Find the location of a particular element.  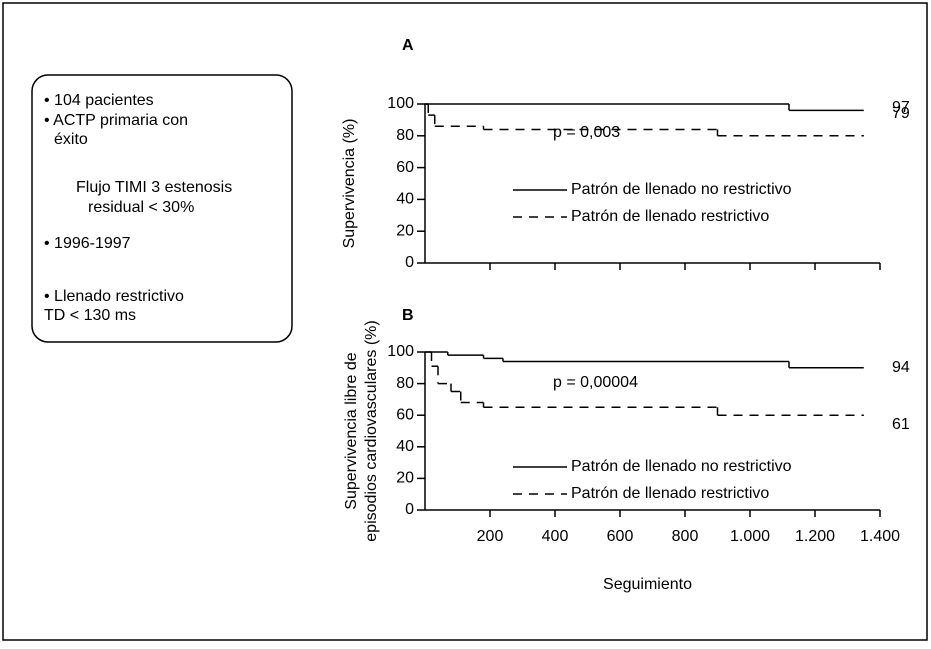

box-line: • ACTP primaria con is located at coordinates (116, 120).